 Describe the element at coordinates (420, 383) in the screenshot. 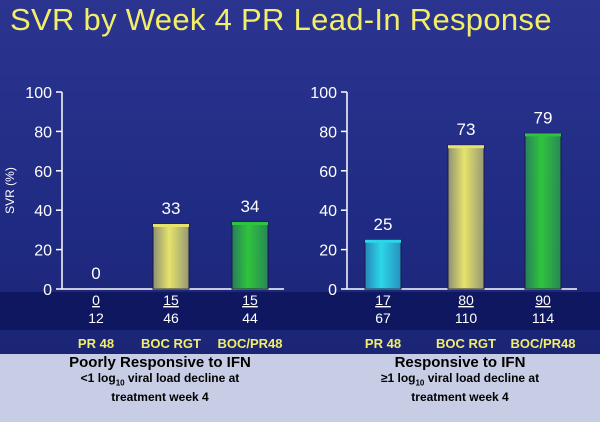

I see `group-subtitle-right-sub: 10` at that location.